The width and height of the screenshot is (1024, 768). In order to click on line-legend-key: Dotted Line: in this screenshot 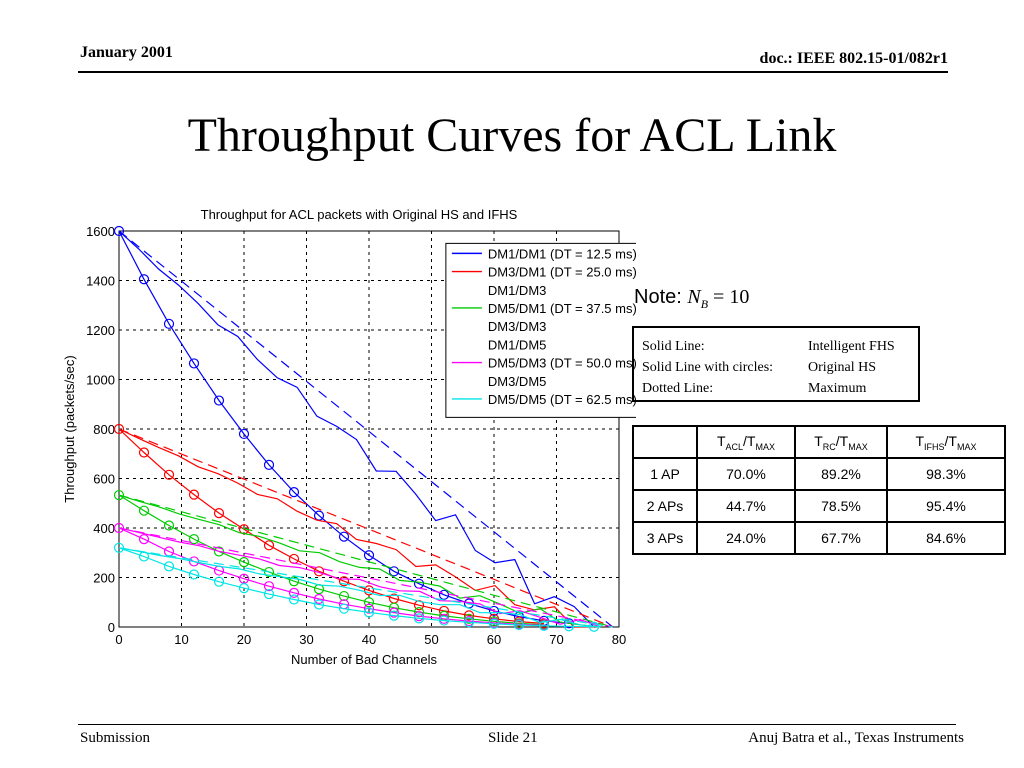, I will do `click(678, 388)`.